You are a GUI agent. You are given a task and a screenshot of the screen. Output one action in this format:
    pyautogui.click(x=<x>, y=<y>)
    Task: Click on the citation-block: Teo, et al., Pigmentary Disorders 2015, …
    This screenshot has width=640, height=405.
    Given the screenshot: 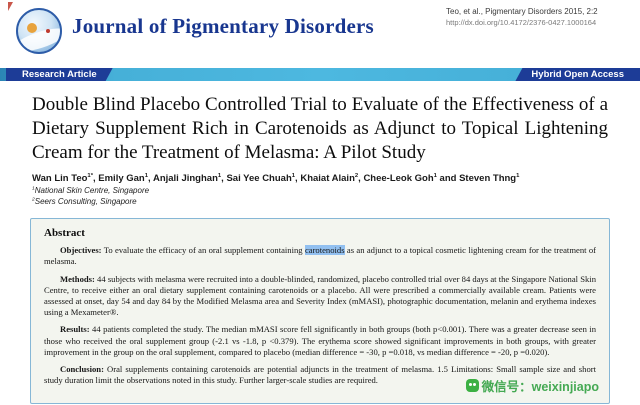 What is the action you would take?
    pyautogui.click(x=539, y=17)
    